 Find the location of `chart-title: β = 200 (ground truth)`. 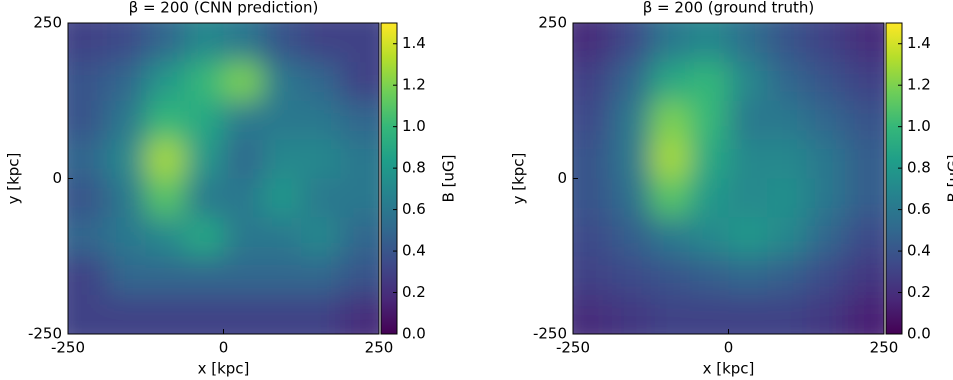

chart-title: β = 200 (ground truth) is located at coordinates (729, 8).